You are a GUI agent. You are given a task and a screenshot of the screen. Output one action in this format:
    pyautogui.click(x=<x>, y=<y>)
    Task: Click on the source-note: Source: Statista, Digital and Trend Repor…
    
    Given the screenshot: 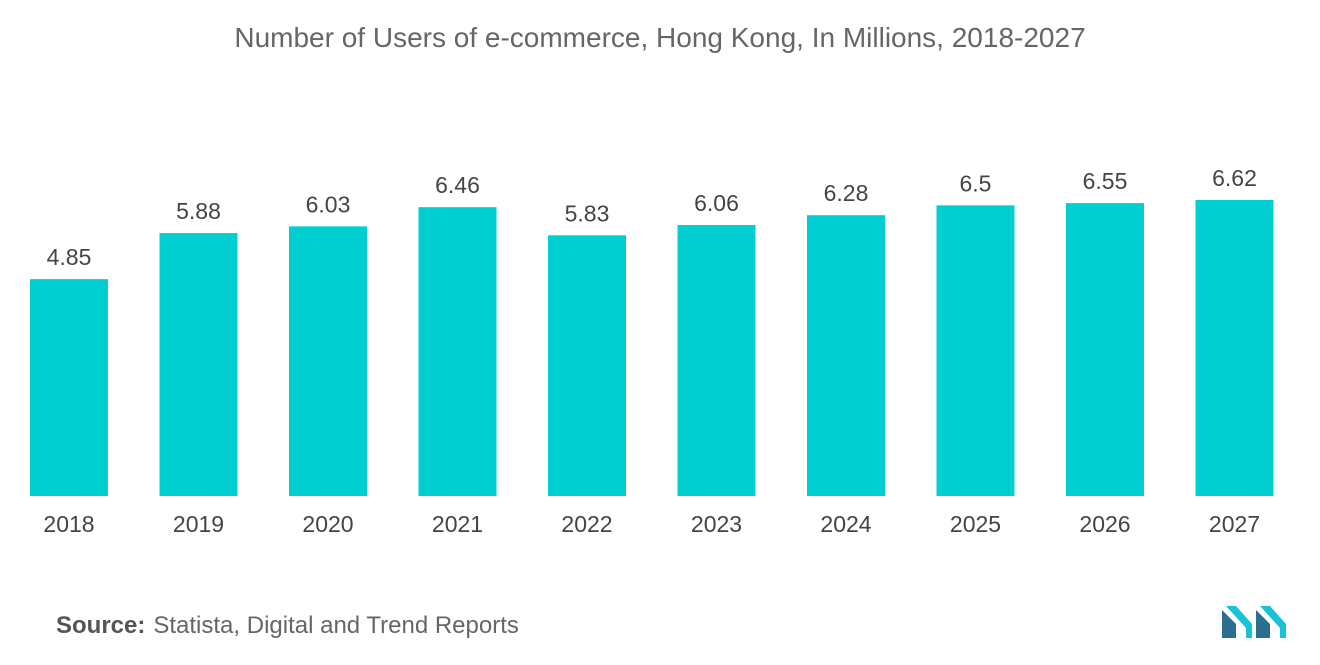 What is the action you would take?
    pyautogui.click(x=287, y=626)
    